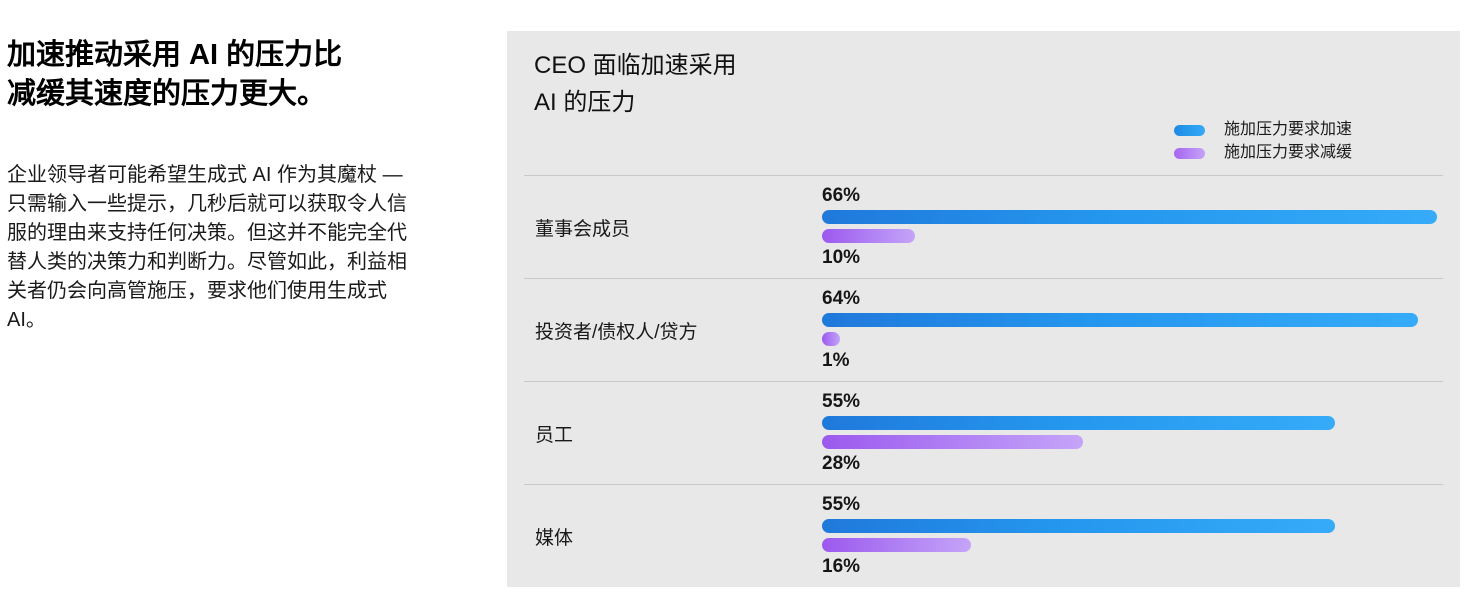  What do you see at coordinates (841, 195) in the screenshot?
I see `accelerate-value-label: 66%` at bounding box center [841, 195].